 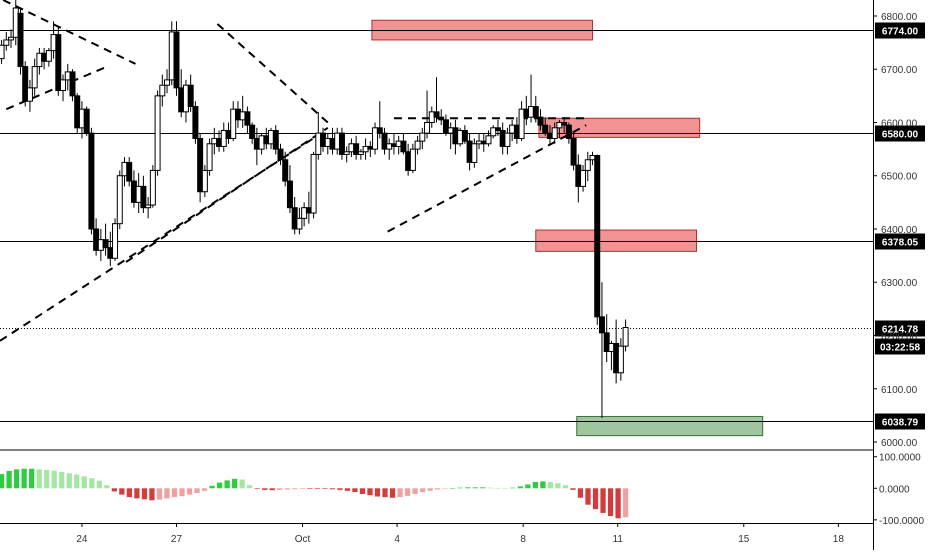 What do you see at coordinates (744, 539) in the screenshot?
I see `time-tick-label-6: 15` at bounding box center [744, 539].